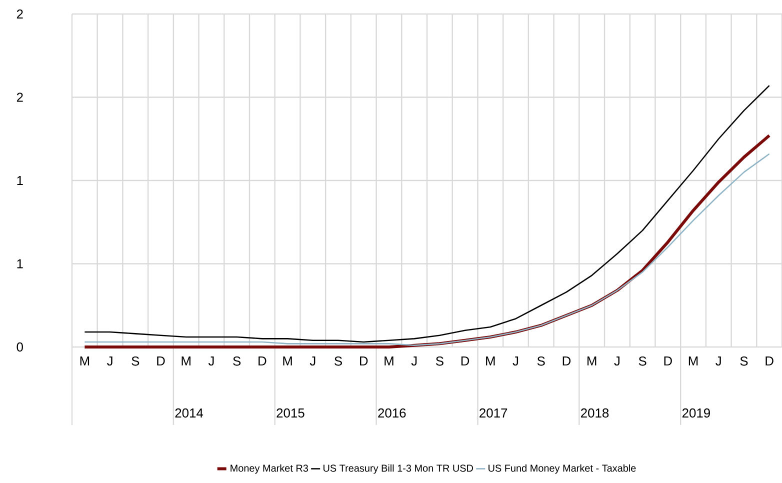 This screenshot has width=782, height=483. Describe the element at coordinates (19, 347) in the screenshot. I see `y-tick-label: 0` at that location.